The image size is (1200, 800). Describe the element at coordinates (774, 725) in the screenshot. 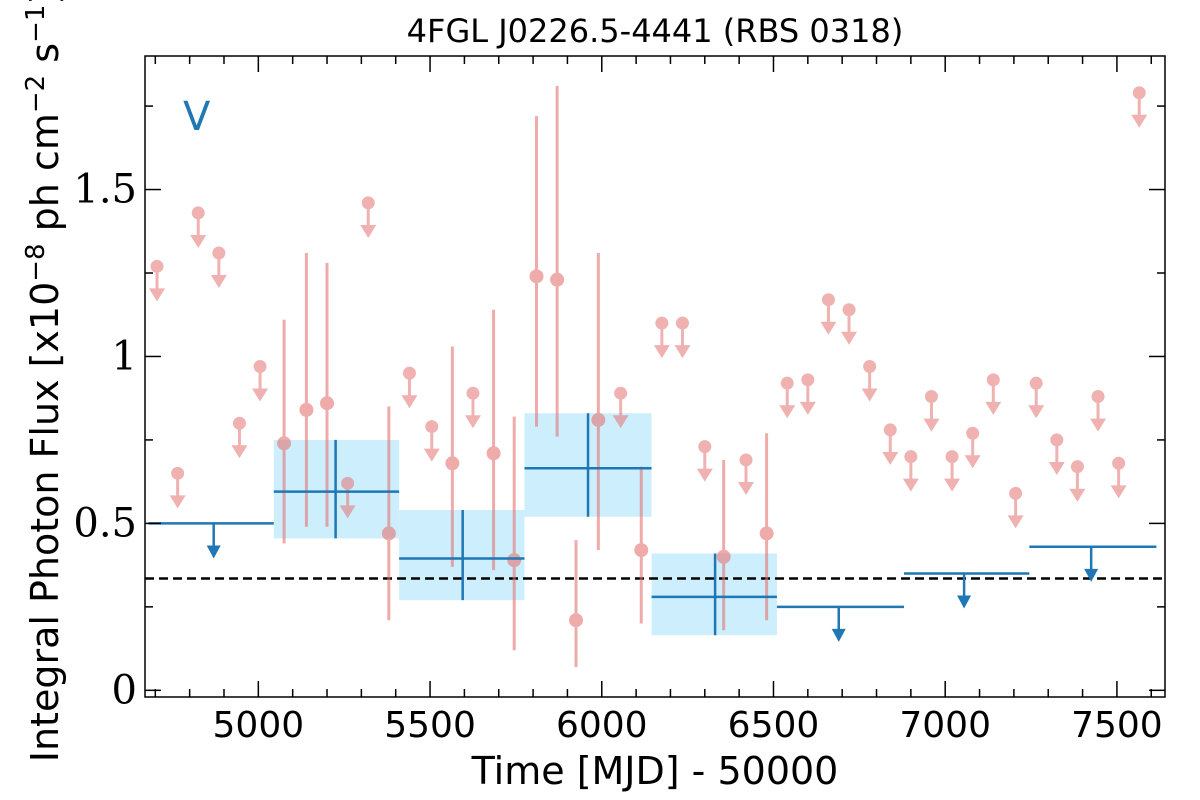

I see `x-tick-label: 6500` at that location.